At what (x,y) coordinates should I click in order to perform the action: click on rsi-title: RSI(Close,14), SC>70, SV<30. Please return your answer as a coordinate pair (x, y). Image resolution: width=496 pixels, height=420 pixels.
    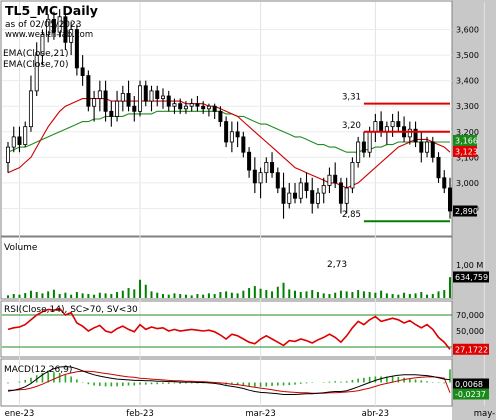
    Looking at the image, I should click on (71, 310).